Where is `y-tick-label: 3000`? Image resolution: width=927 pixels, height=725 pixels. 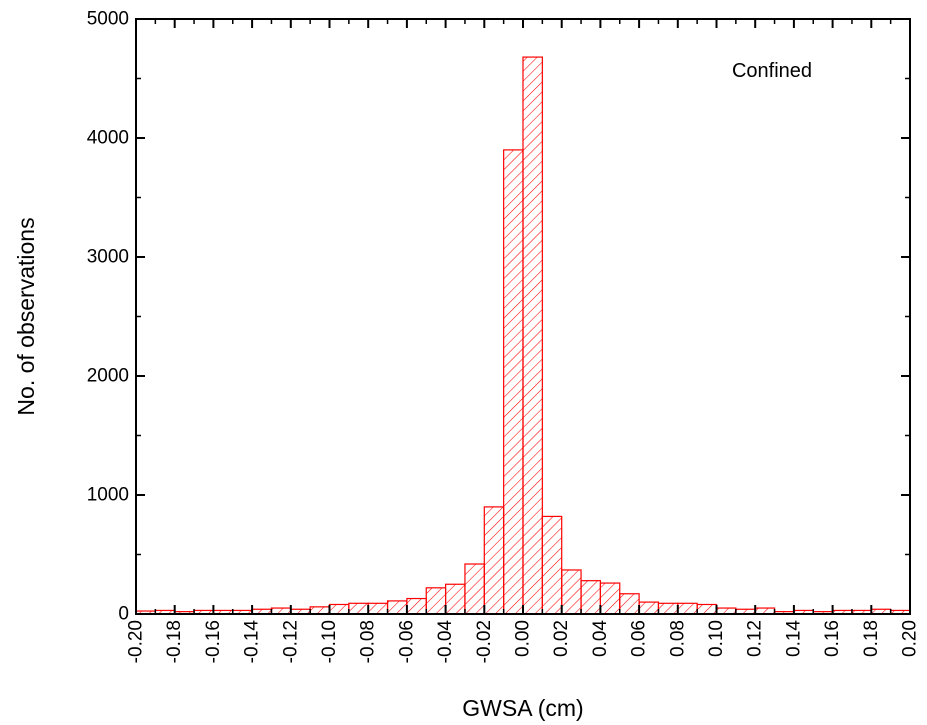 y-tick-label: 3000 is located at coordinates (108, 257).